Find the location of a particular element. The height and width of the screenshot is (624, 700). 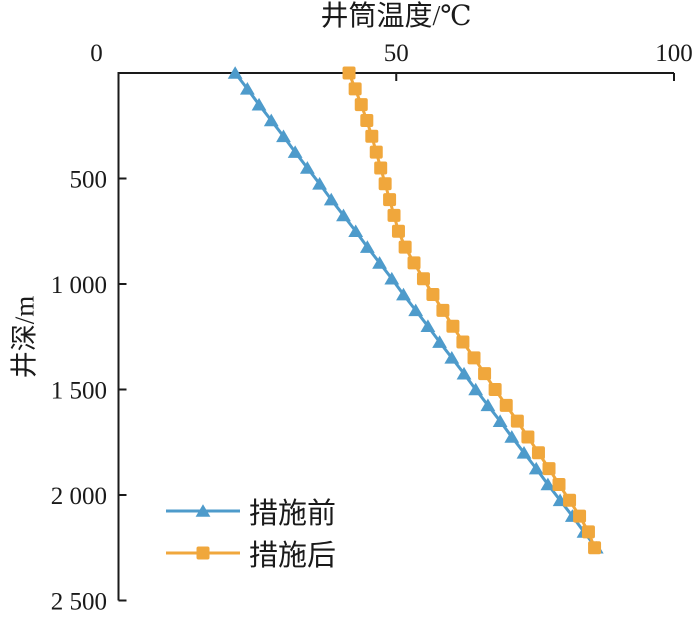

legend-item-after: 措施后 is located at coordinates (250, 553).